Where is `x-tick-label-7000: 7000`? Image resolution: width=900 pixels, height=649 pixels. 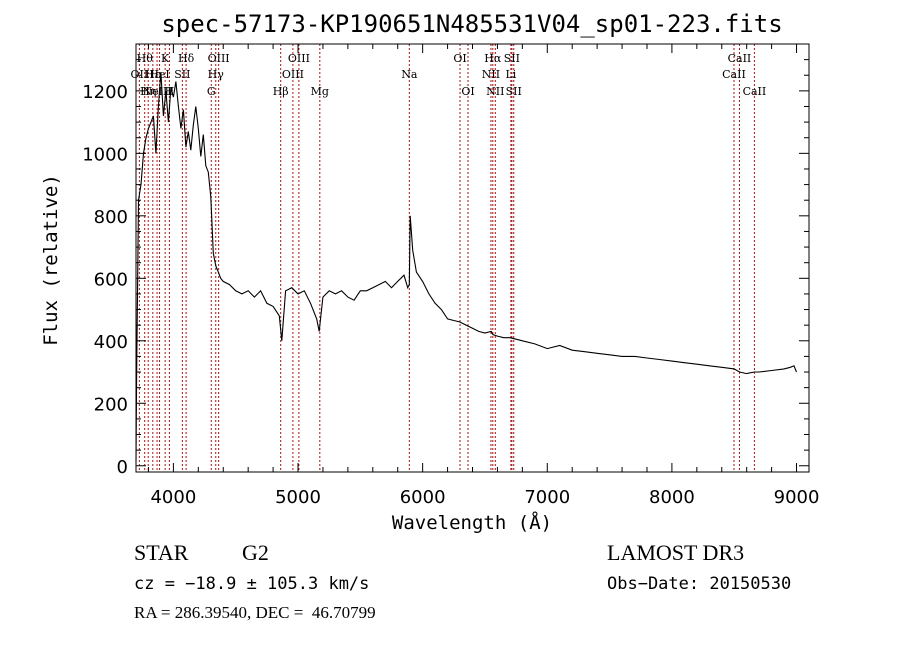
x-tick-label-7000: 7000 is located at coordinates (547, 497).